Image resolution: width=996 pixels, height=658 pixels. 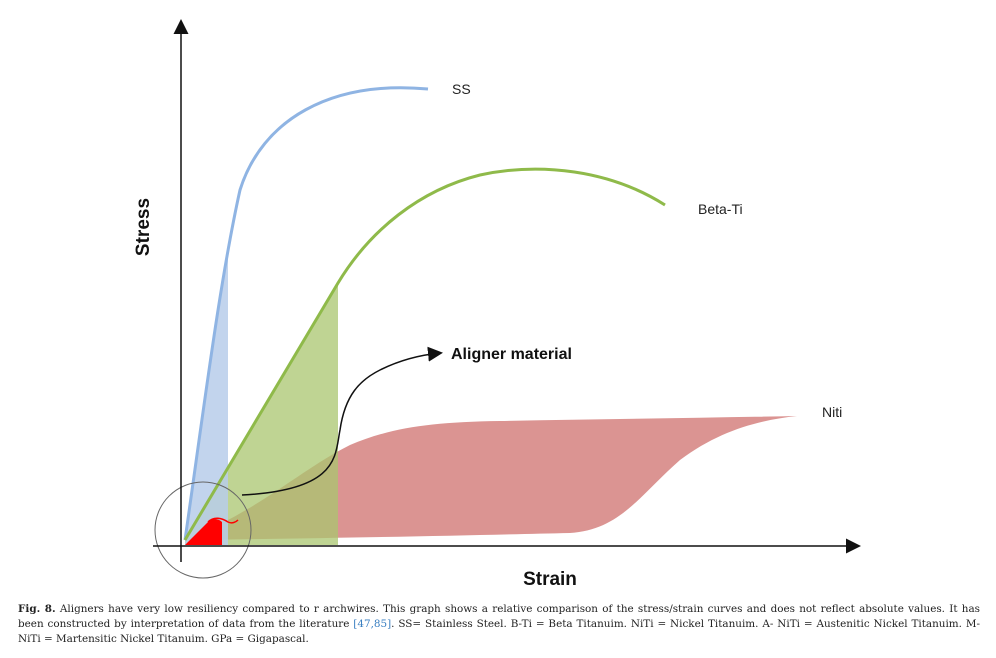 I want to click on aligner-material-region, so click(x=203, y=532).